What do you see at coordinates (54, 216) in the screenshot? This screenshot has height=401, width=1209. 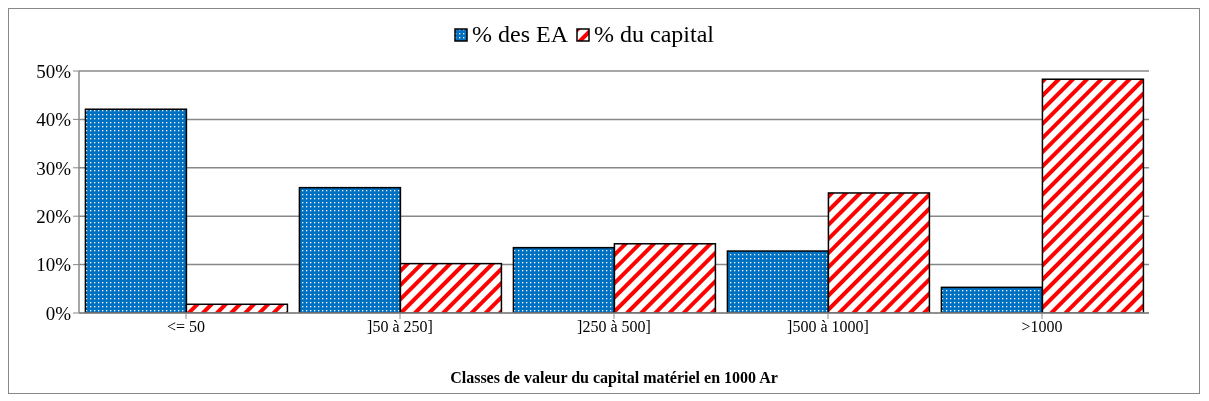 I see `y-tick-label: 20%` at bounding box center [54, 216].